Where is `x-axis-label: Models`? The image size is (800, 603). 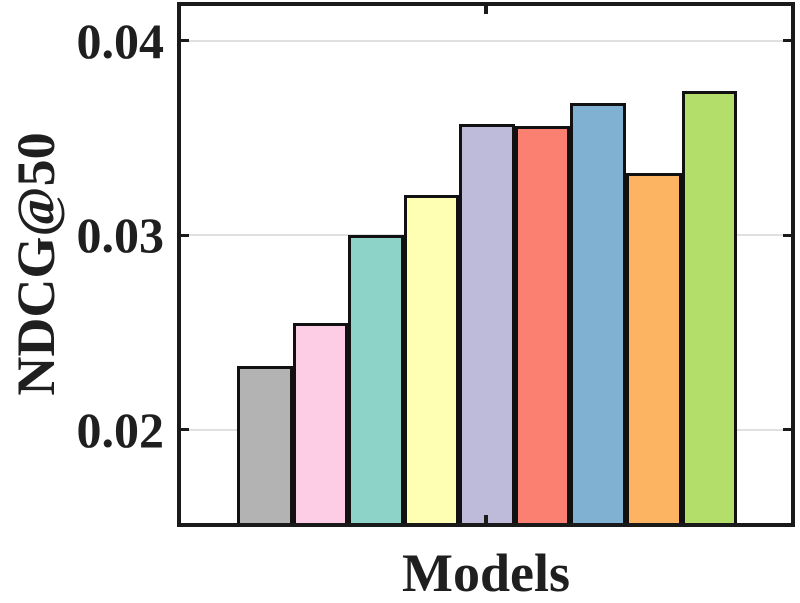
x-axis-label: Models is located at coordinates (486, 573).